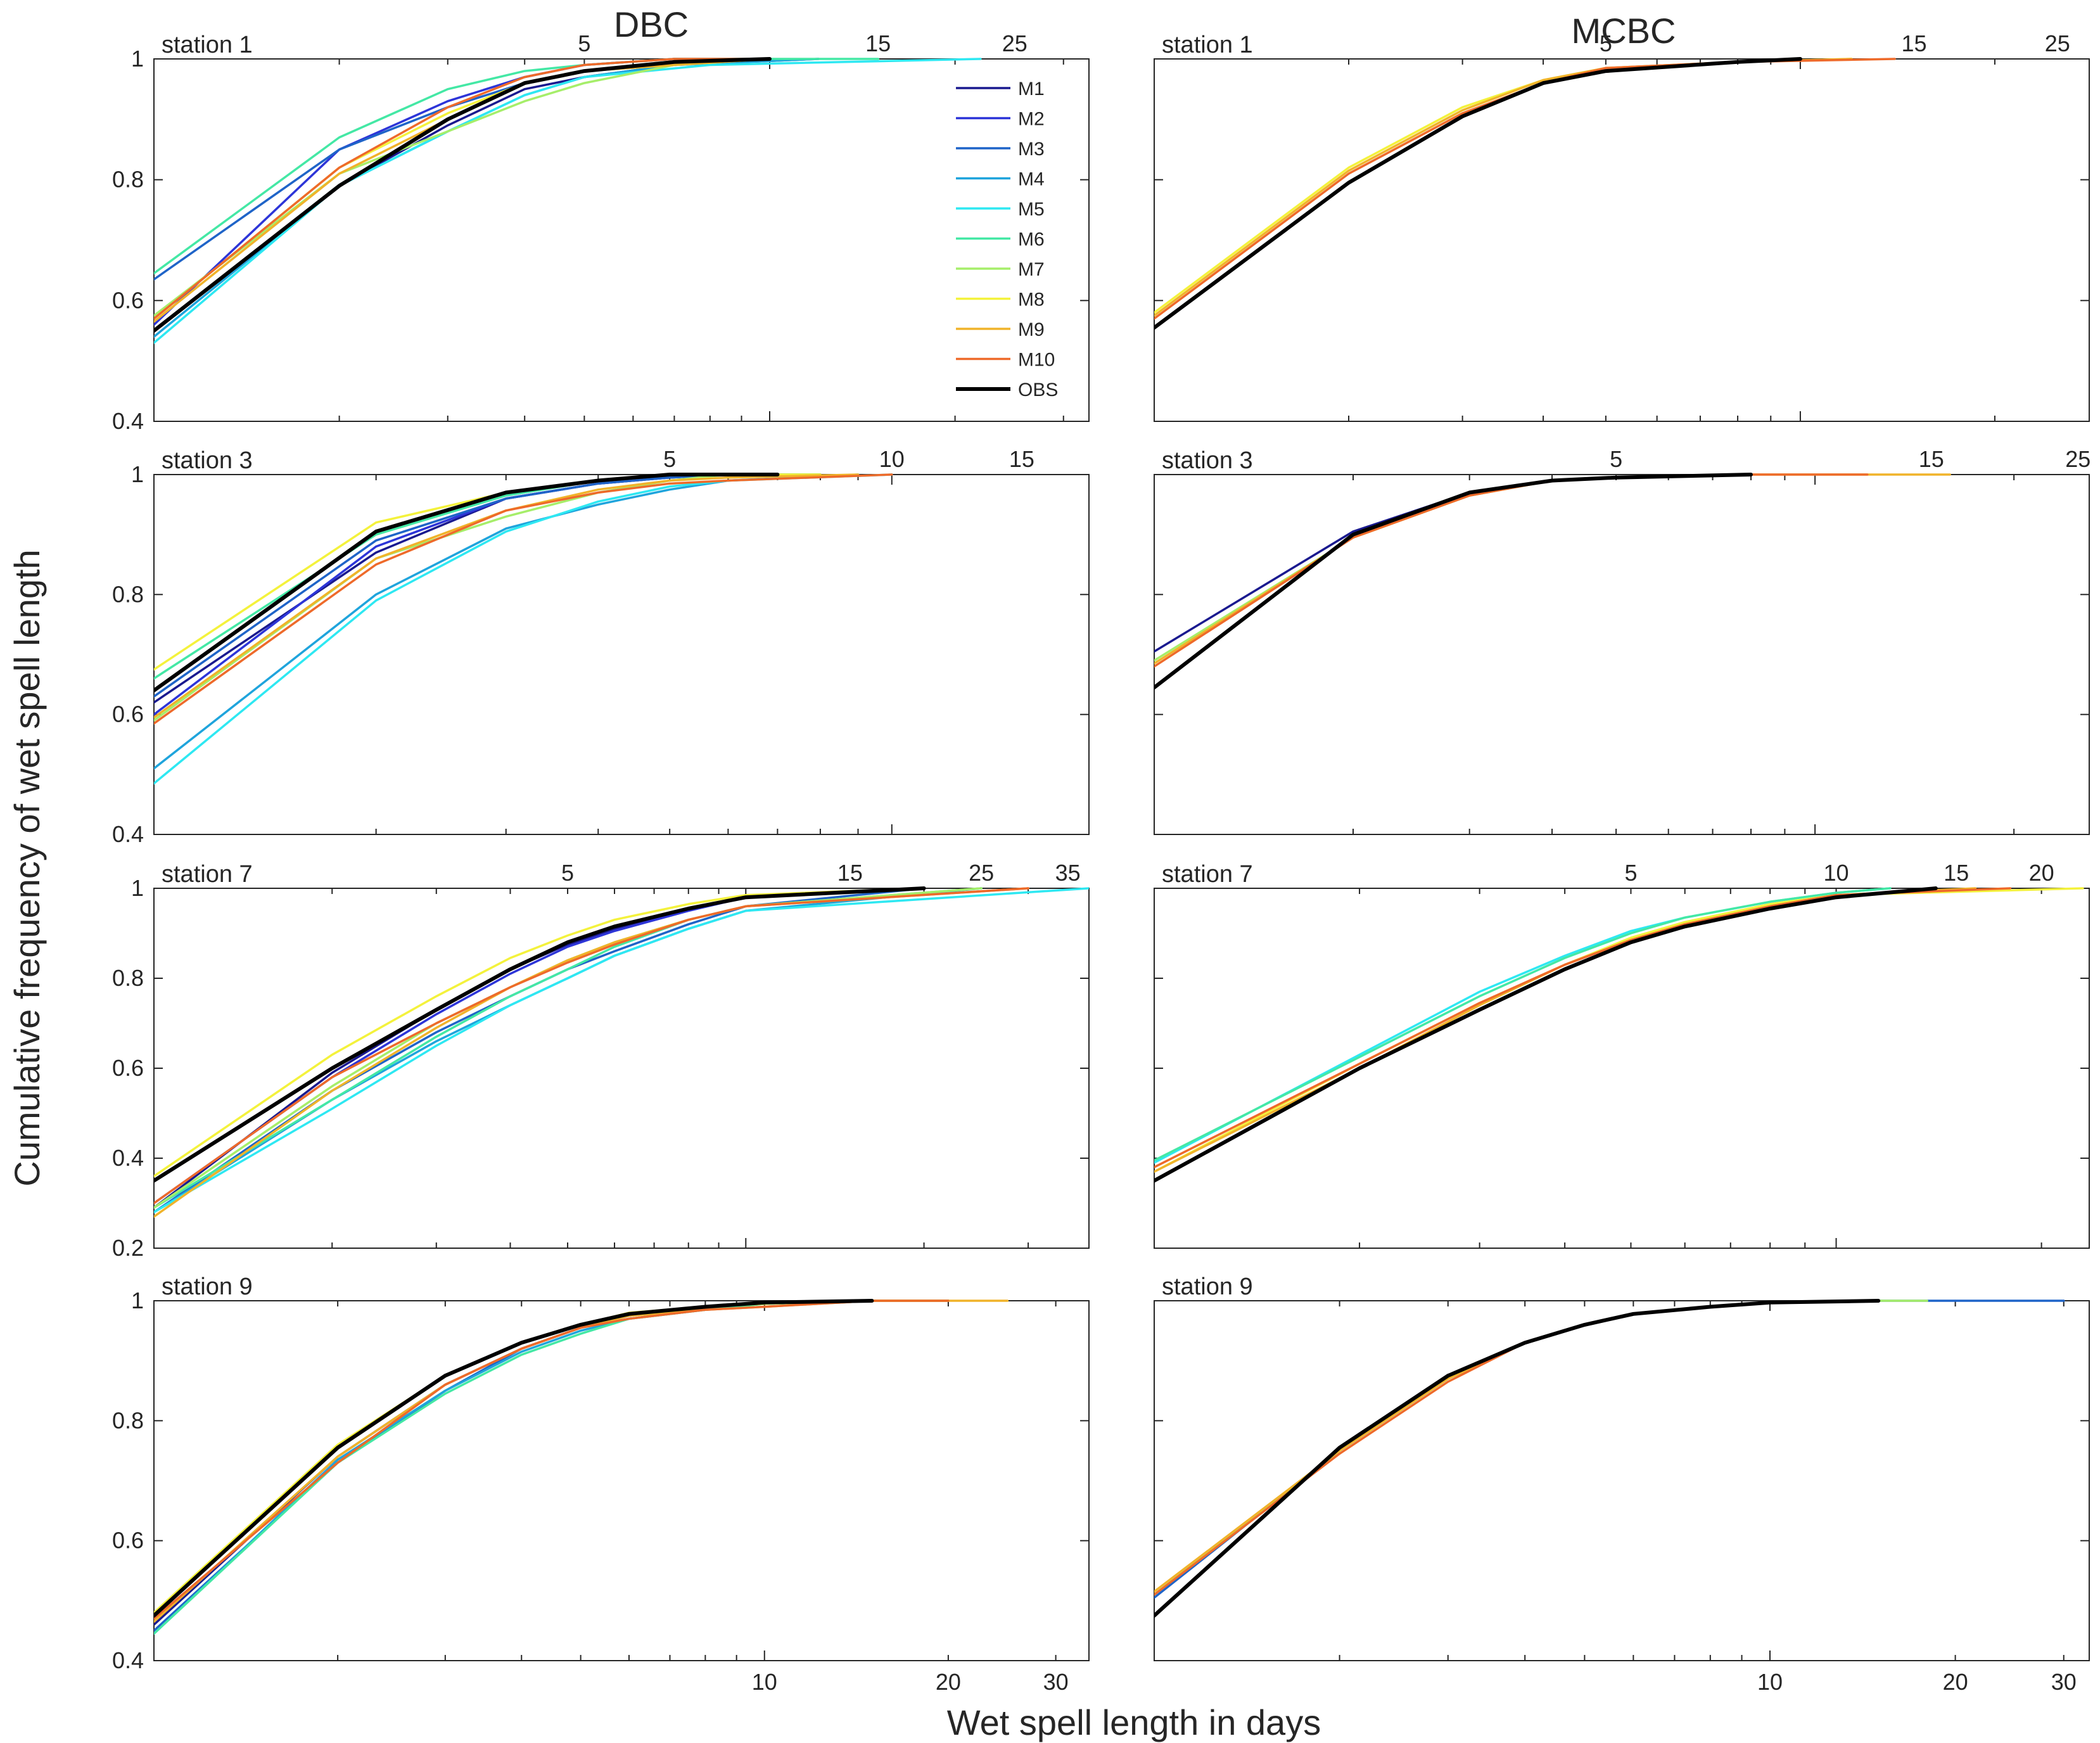  I want to click on x-tick-label: 30, so click(2064, 1682).